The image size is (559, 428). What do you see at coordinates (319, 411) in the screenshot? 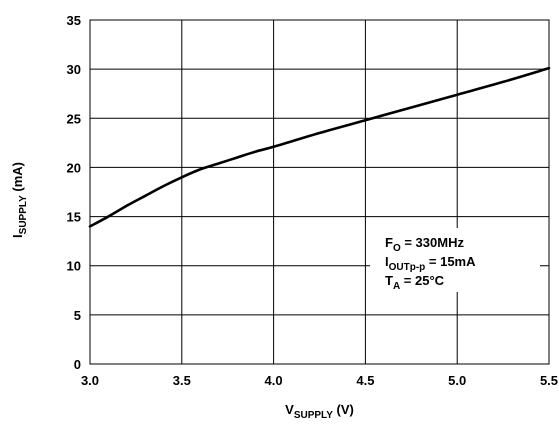
I see `x-axis-label: VSUPPLY (V)` at bounding box center [319, 411].